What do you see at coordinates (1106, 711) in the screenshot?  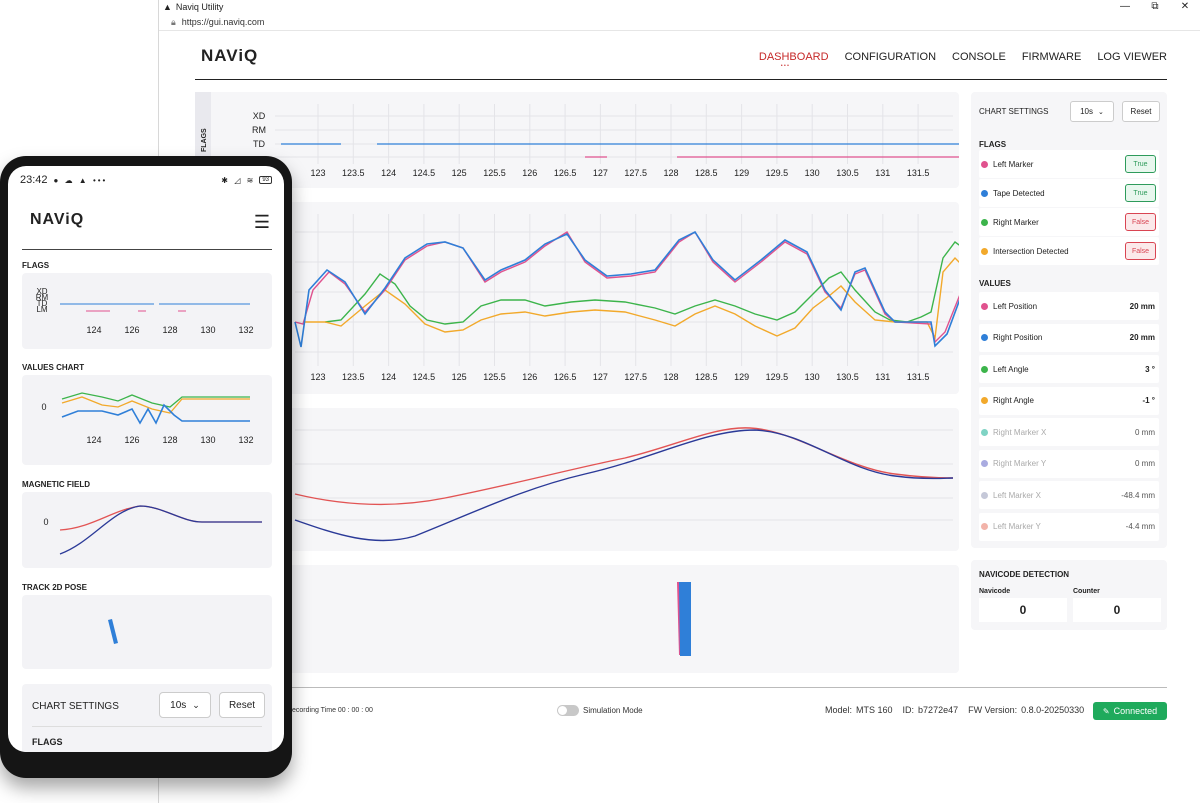 I see `link-icon: ✎` at bounding box center [1106, 711].